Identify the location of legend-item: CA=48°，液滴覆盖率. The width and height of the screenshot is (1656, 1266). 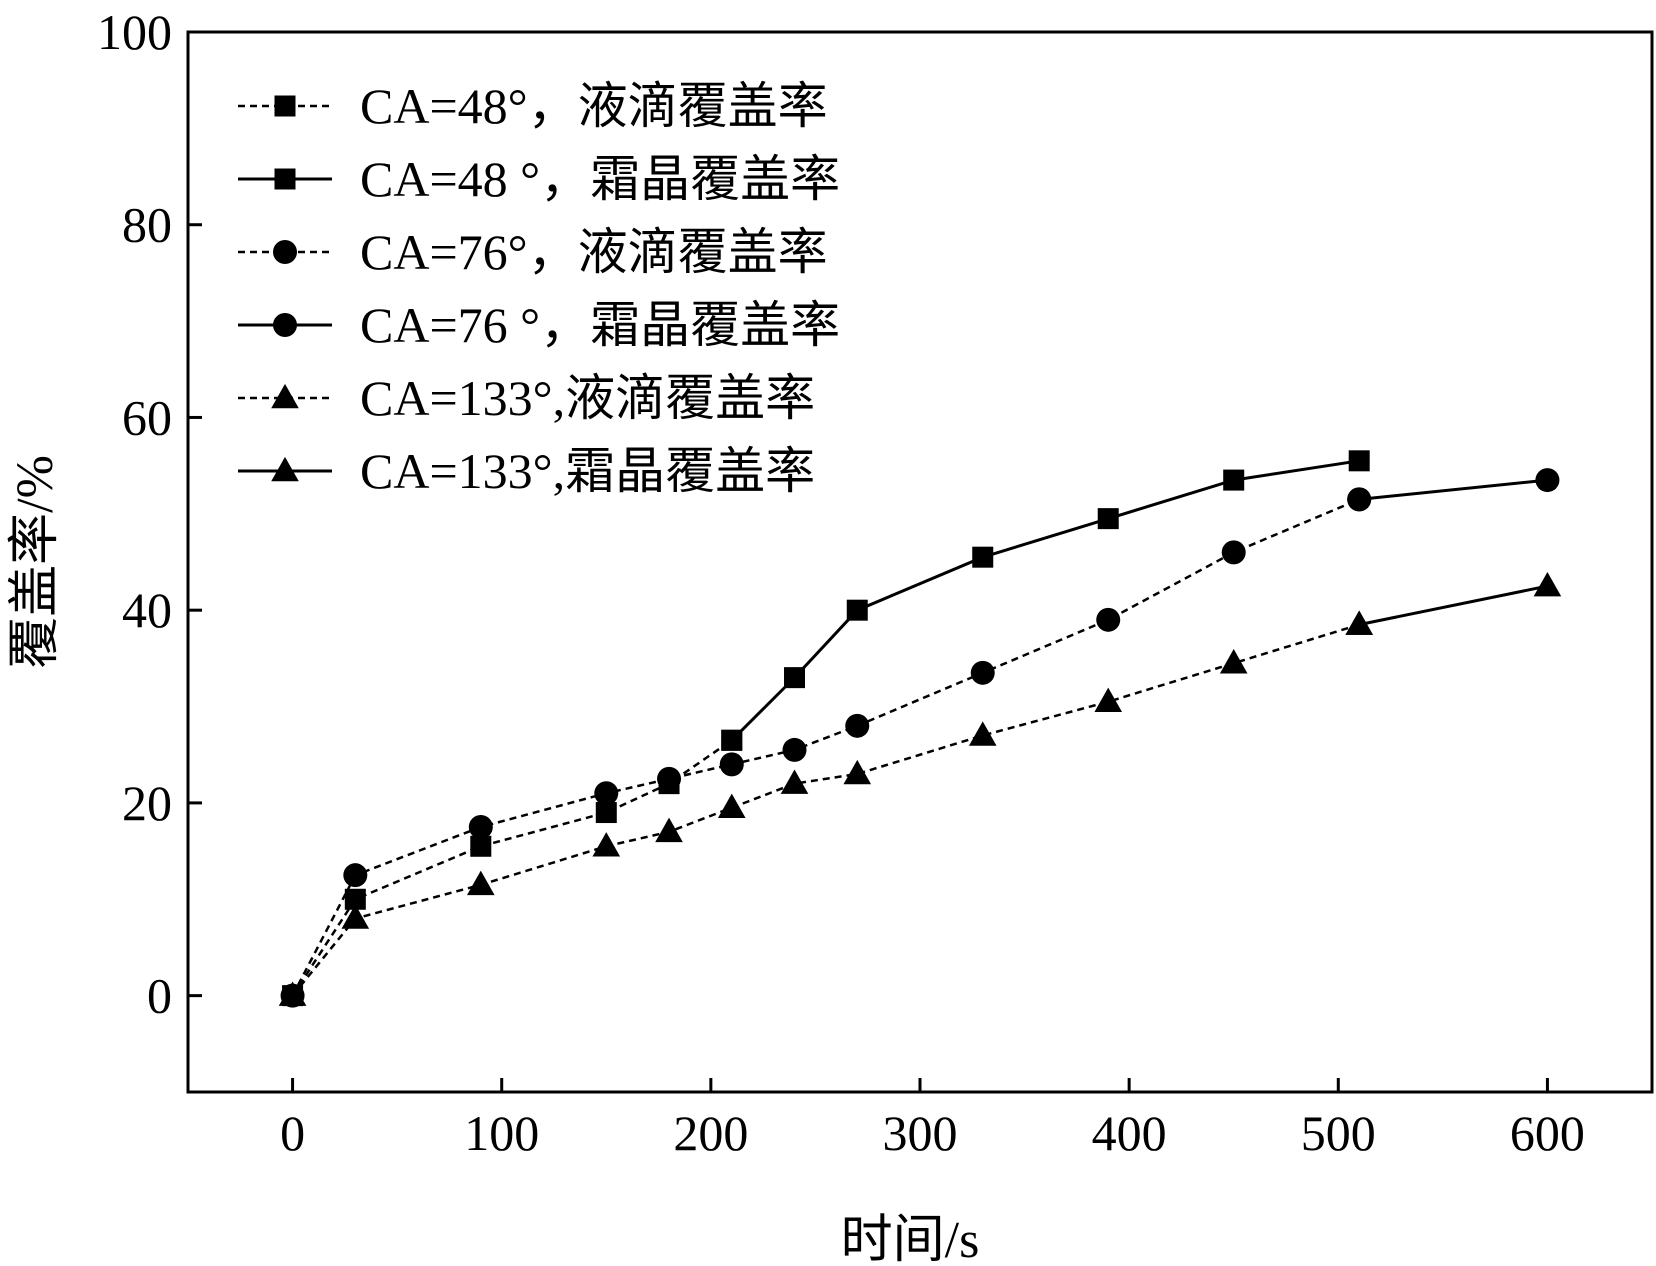
(533, 106).